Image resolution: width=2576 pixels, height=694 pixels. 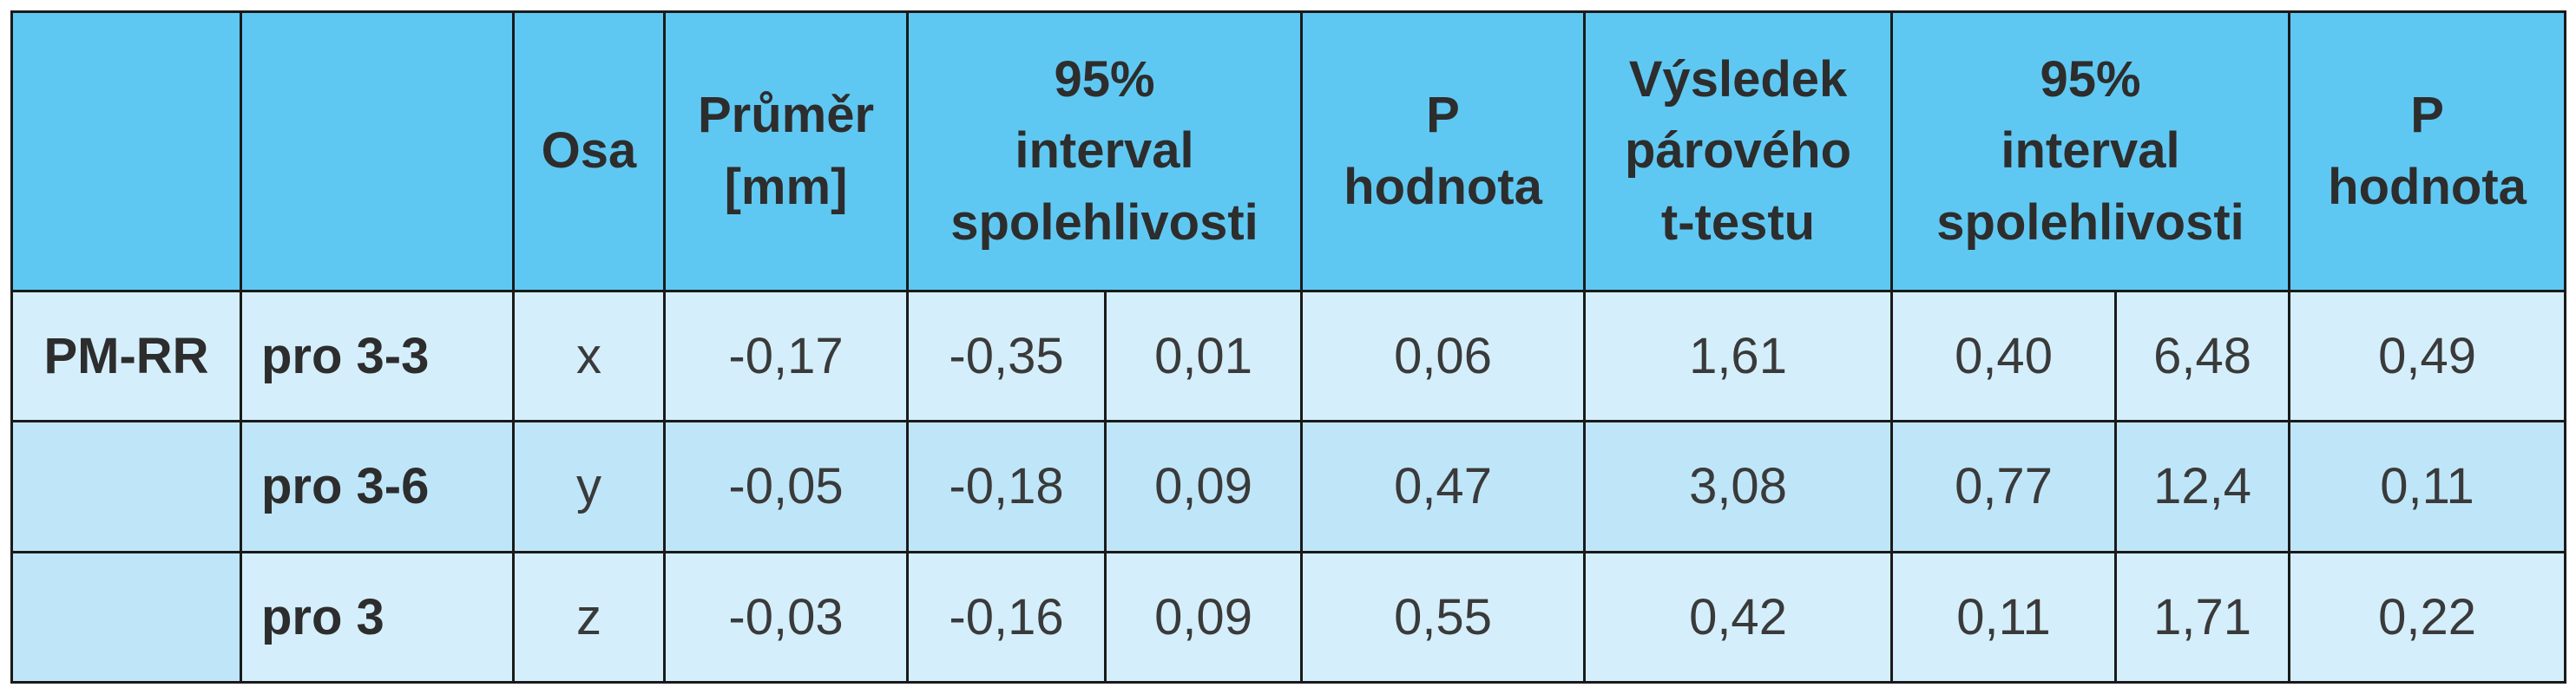 I want to click on header-p2: P hodnota, so click(x=2427, y=151).